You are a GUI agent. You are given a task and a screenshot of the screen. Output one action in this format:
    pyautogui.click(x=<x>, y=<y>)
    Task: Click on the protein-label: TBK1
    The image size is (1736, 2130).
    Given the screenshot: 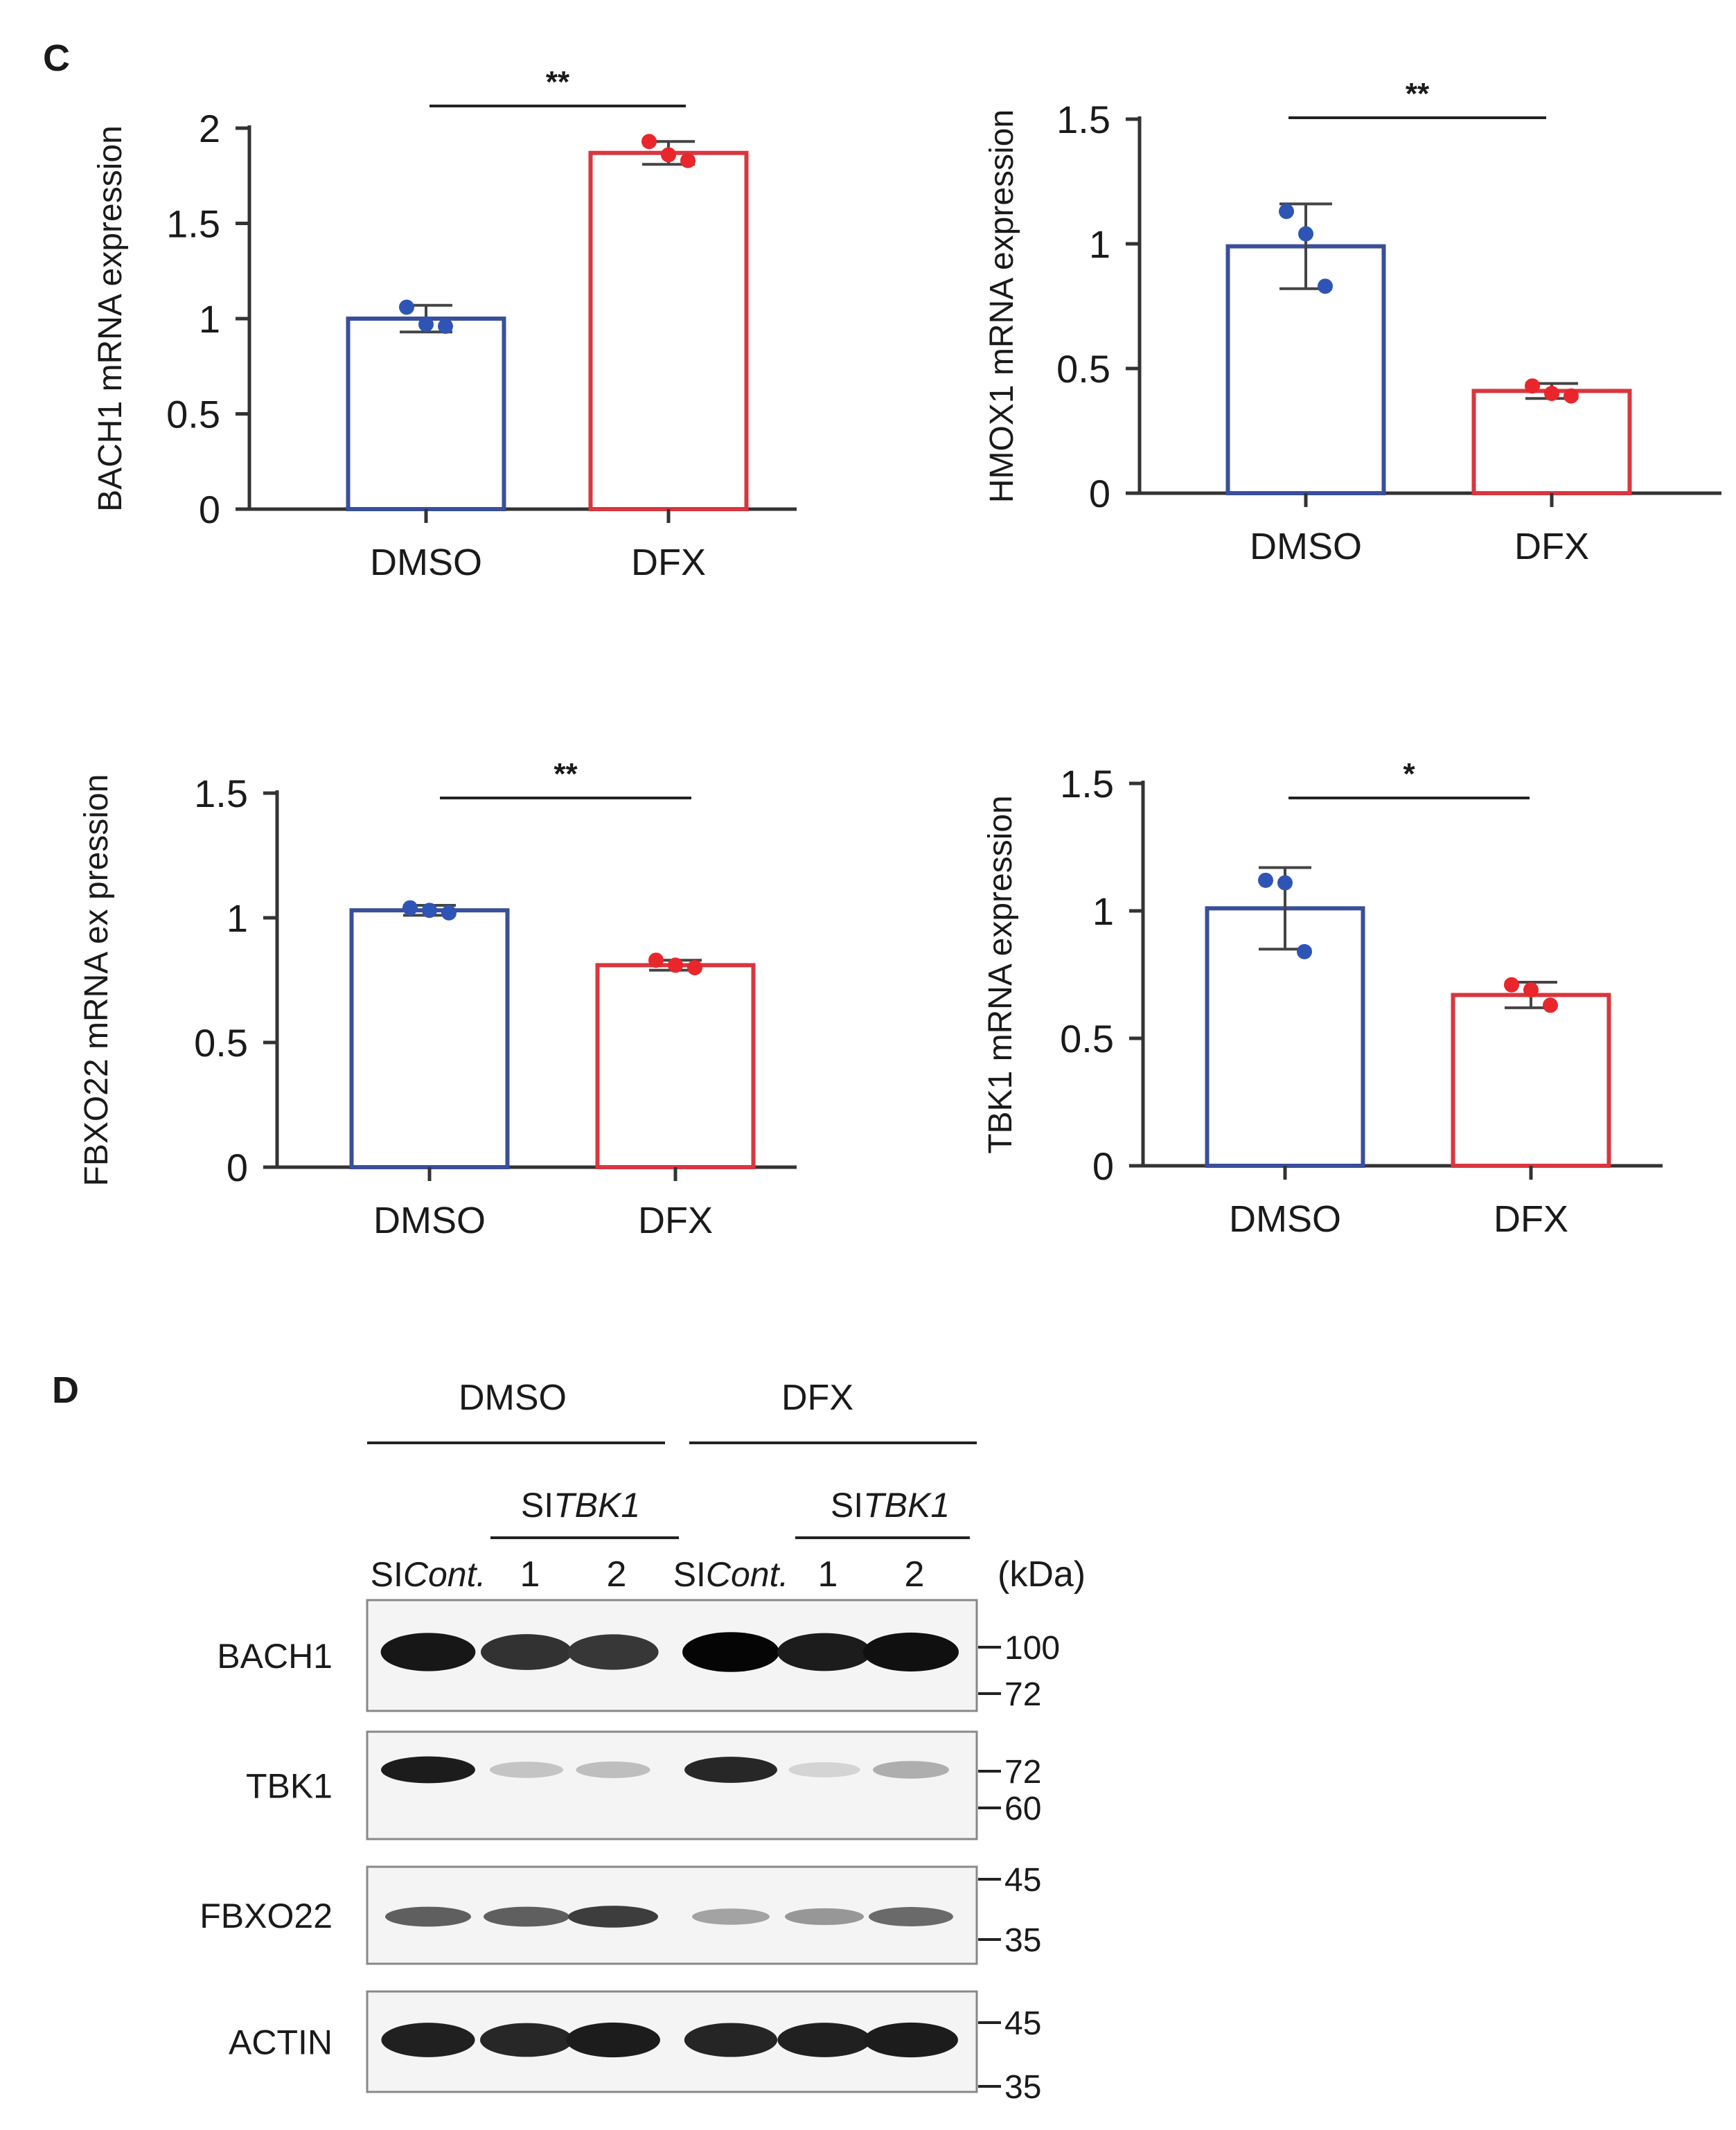 What is the action you would take?
    pyautogui.click(x=290, y=1786)
    